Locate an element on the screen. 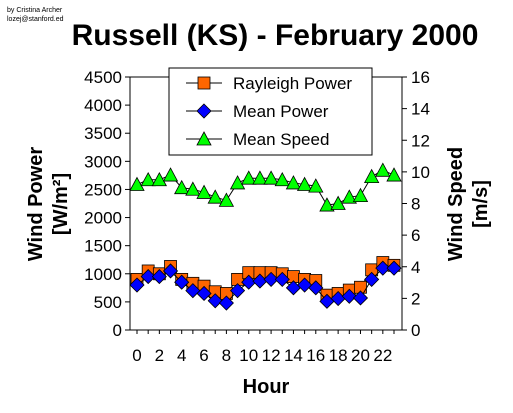 Image resolution: width=513 pixels, height=413 pixels. legend-label: Rayleigh Power is located at coordinates (292, 83).